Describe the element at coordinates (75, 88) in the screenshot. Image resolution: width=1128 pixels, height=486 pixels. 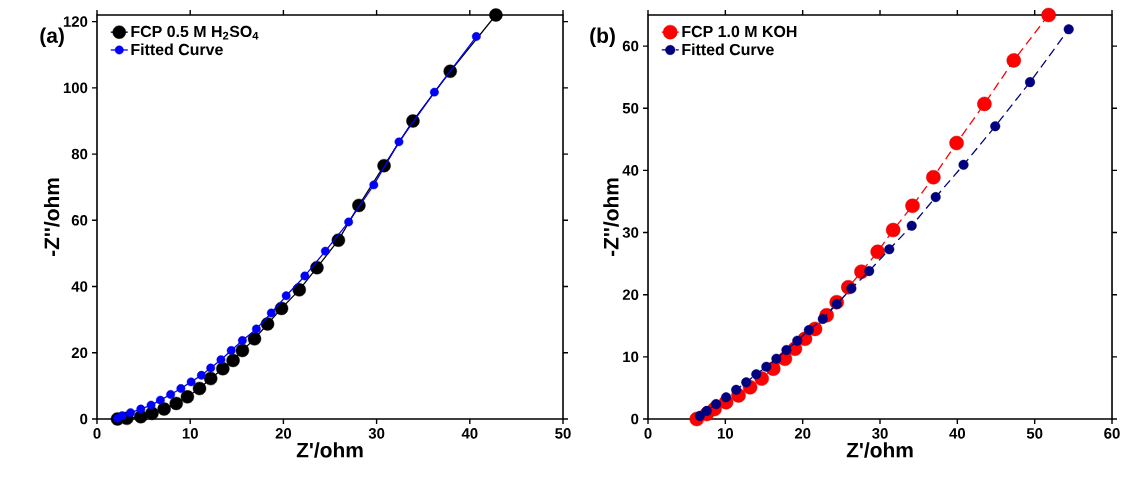
I see `y-tick-label: 100` at that location.